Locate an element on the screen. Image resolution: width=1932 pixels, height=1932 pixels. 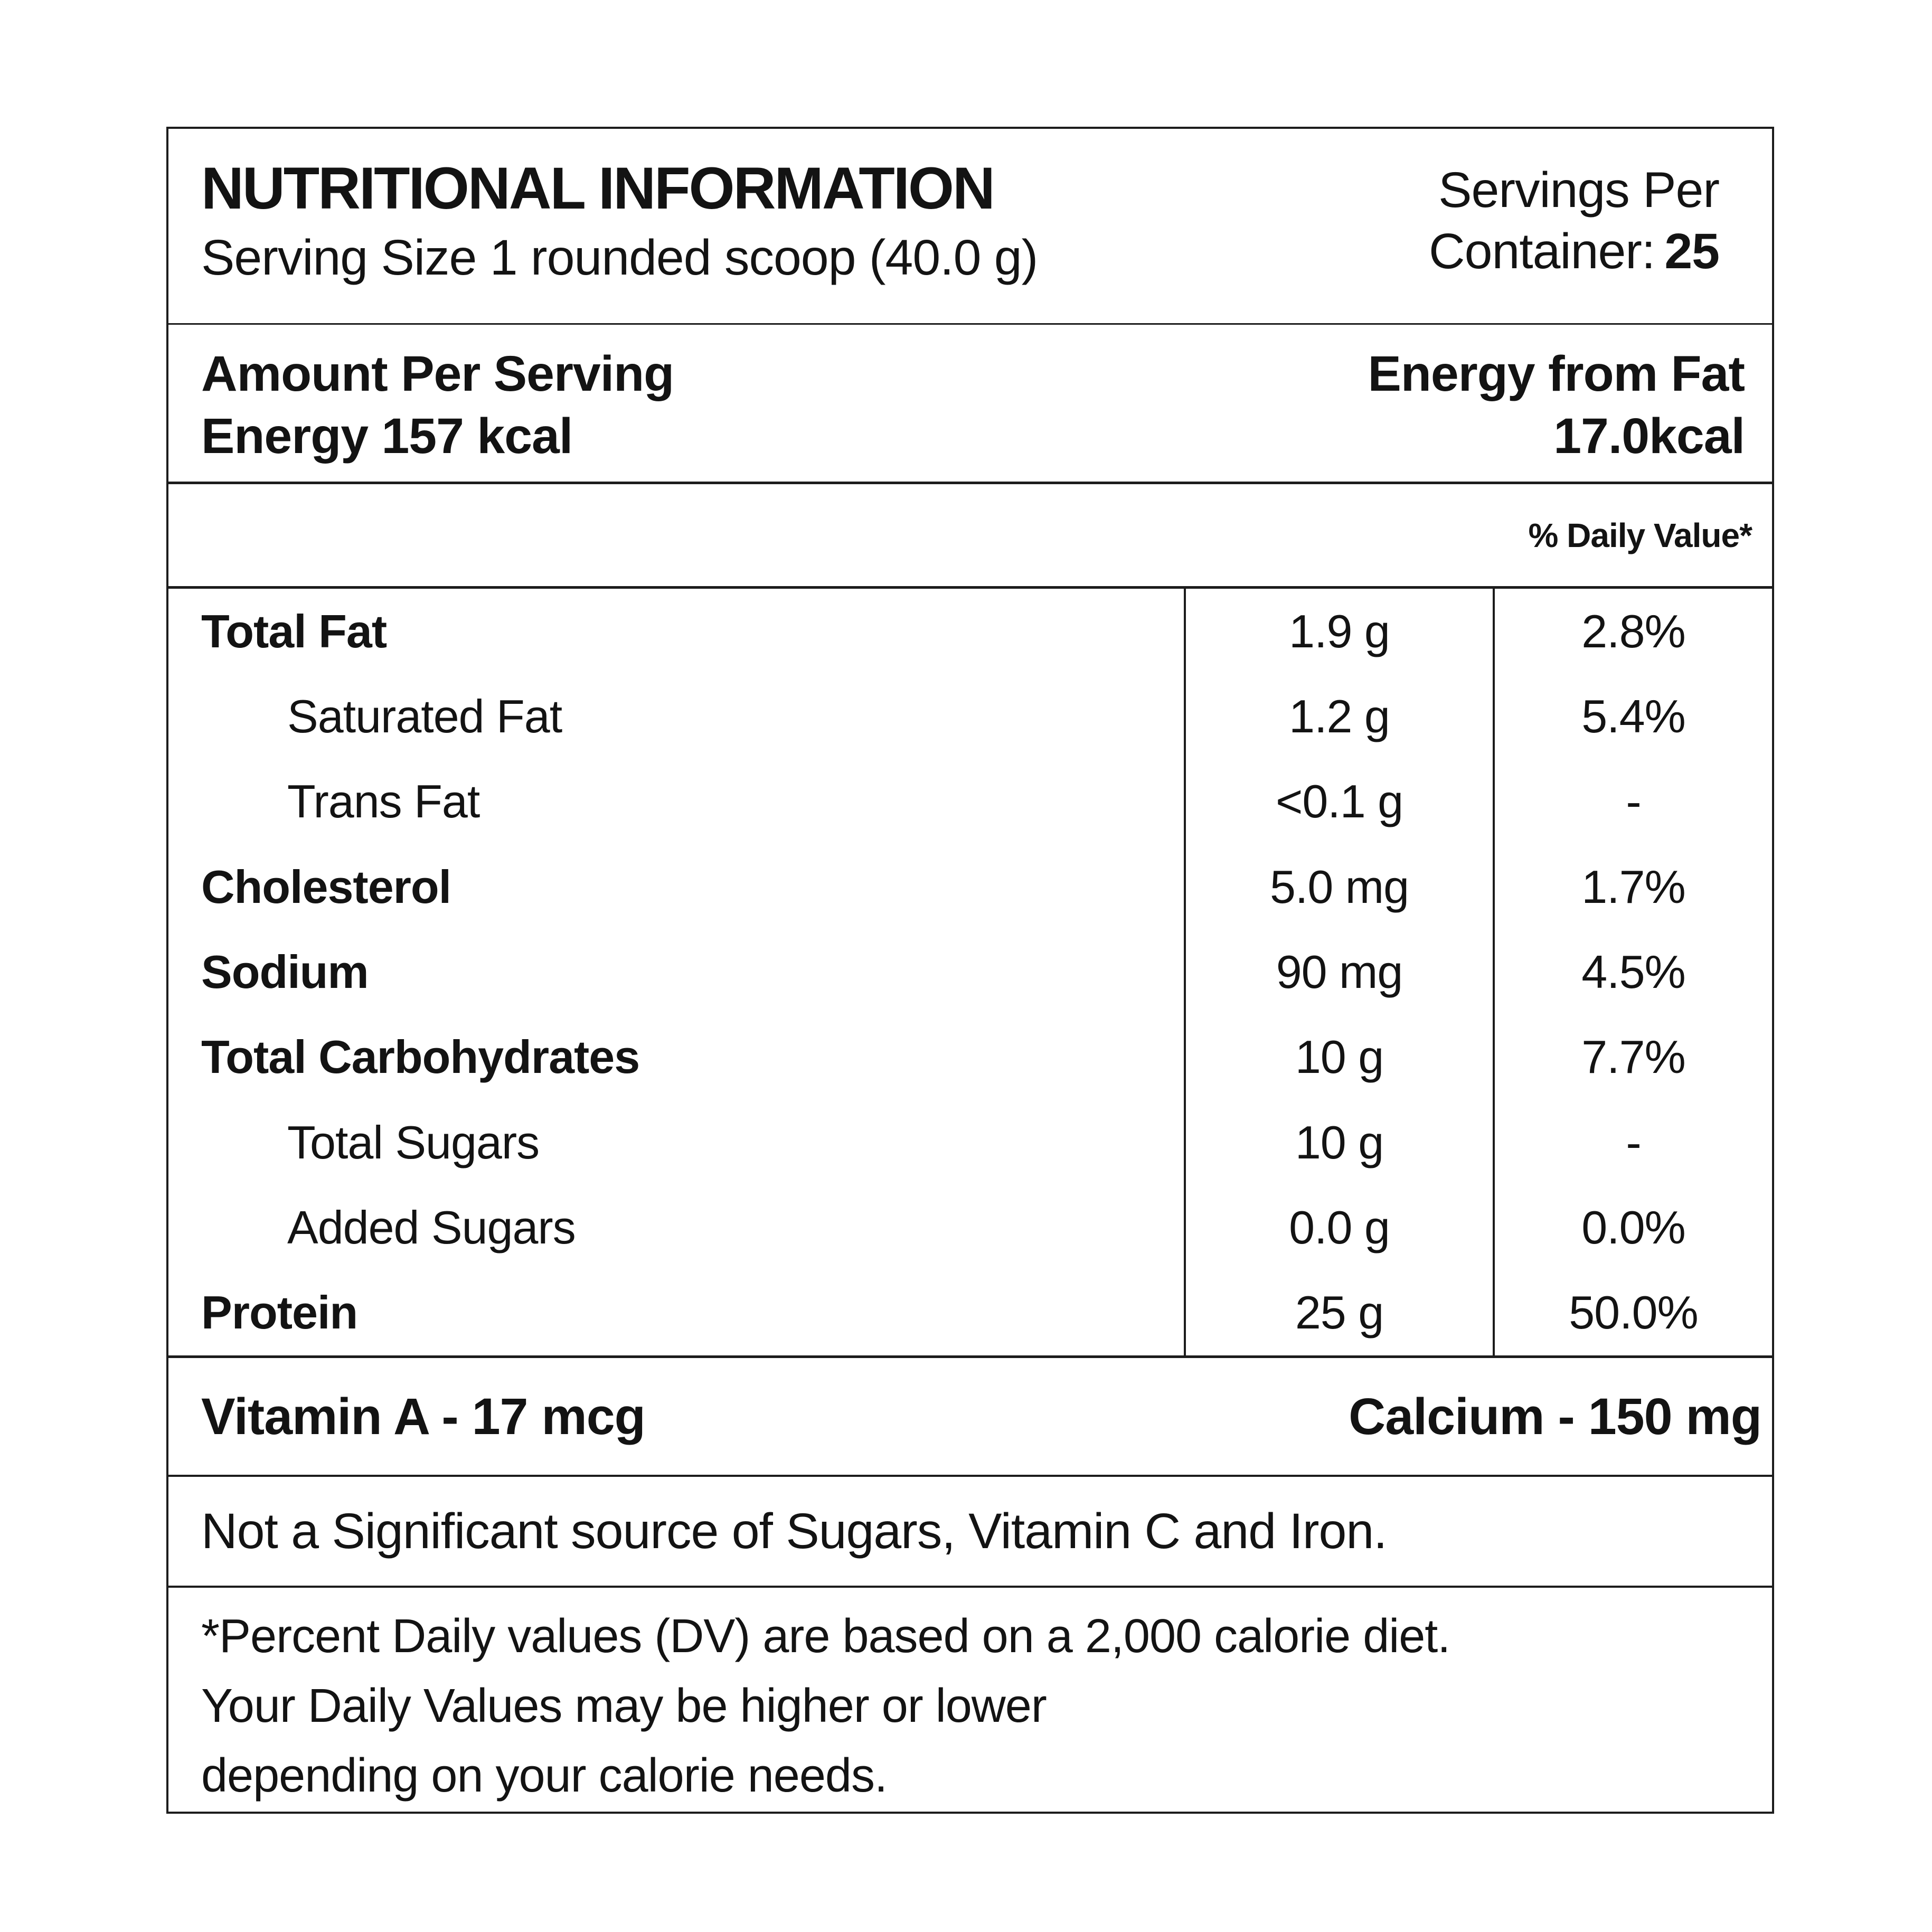
nutrient-name: Total Sugars is located at coordinates (414, 1142).